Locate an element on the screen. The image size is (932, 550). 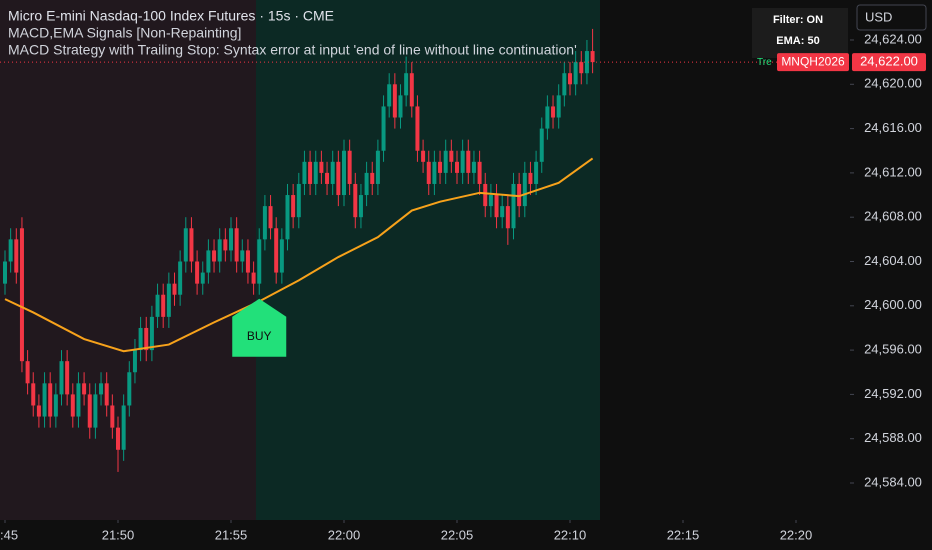
y-tick-label: 24,600.00 is located at coordinates (893, 304).